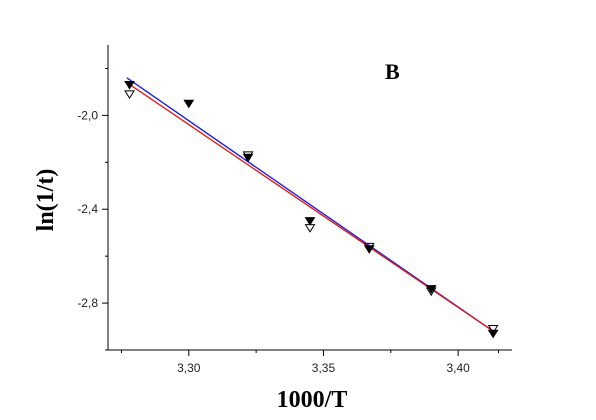 This screenshot has height=420, width=596. I want to click on y-axis-title: ln(1/t), so click(46, 200).